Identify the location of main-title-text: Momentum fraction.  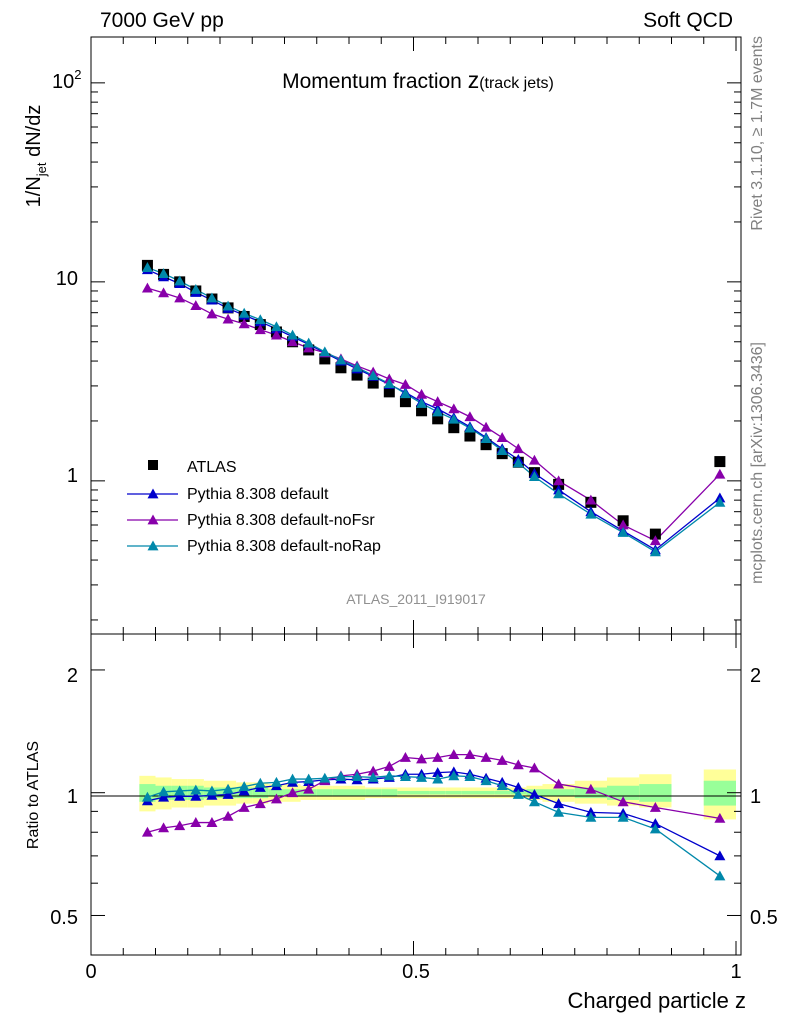
(375, 81).